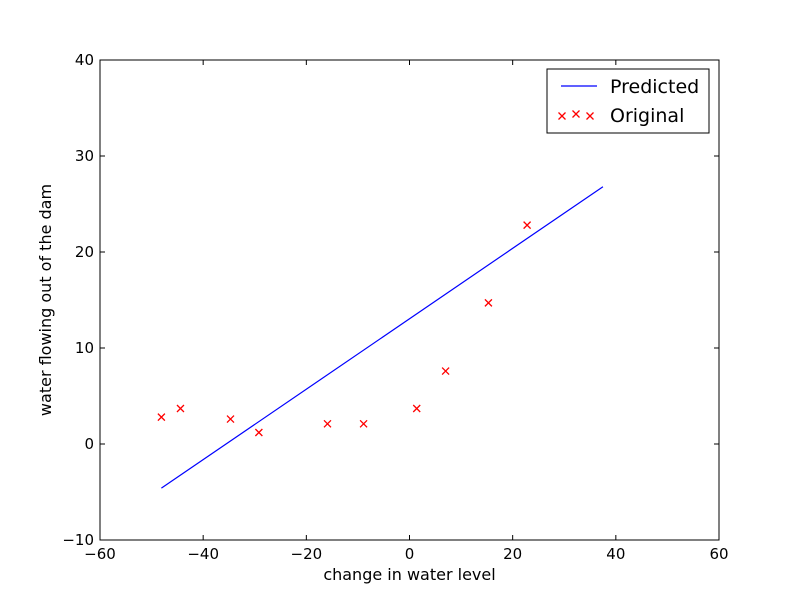 The height and width of the screenshot is (600, 800). I want to click on legend-box, so click(628, 101).